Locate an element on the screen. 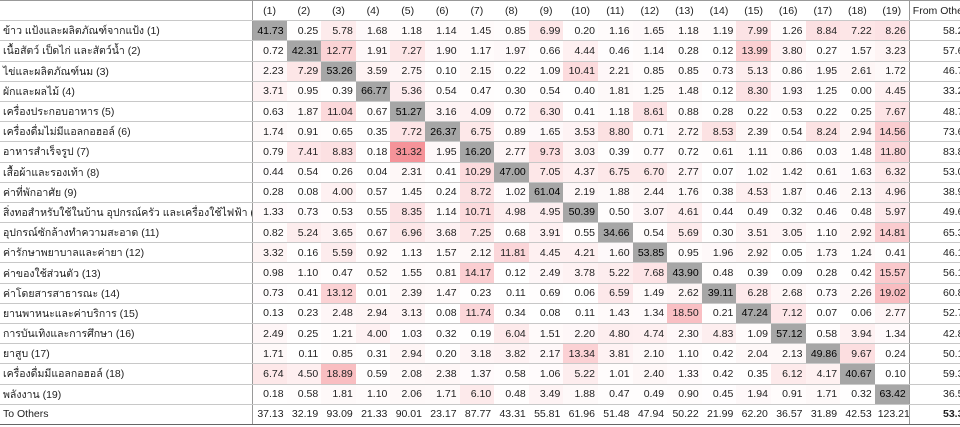 This screenshot has height=427, width=960. table-cell: 2.26 is located at coordinates (857, 293).